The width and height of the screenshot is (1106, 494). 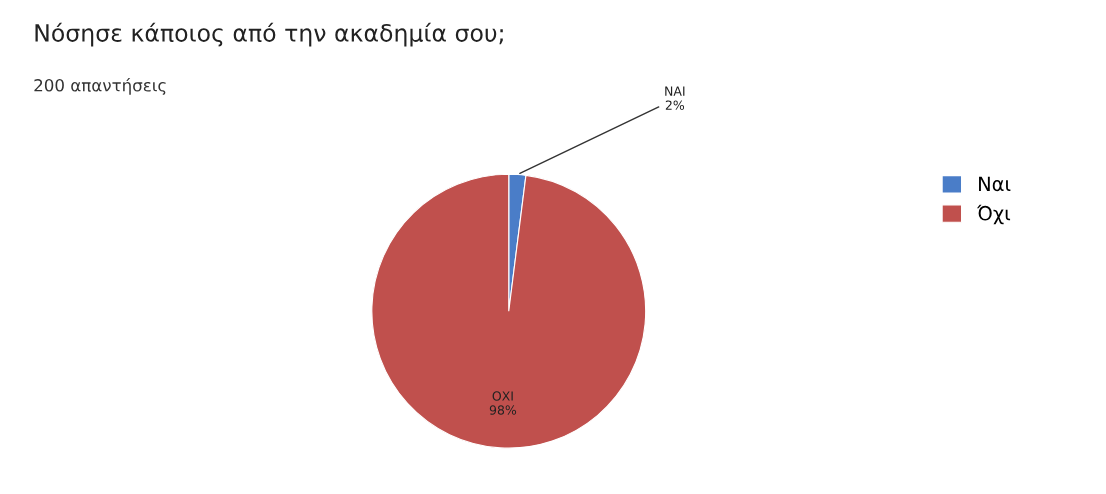 I want to click on legend-label: Ναι, so click(x=995, y=184).